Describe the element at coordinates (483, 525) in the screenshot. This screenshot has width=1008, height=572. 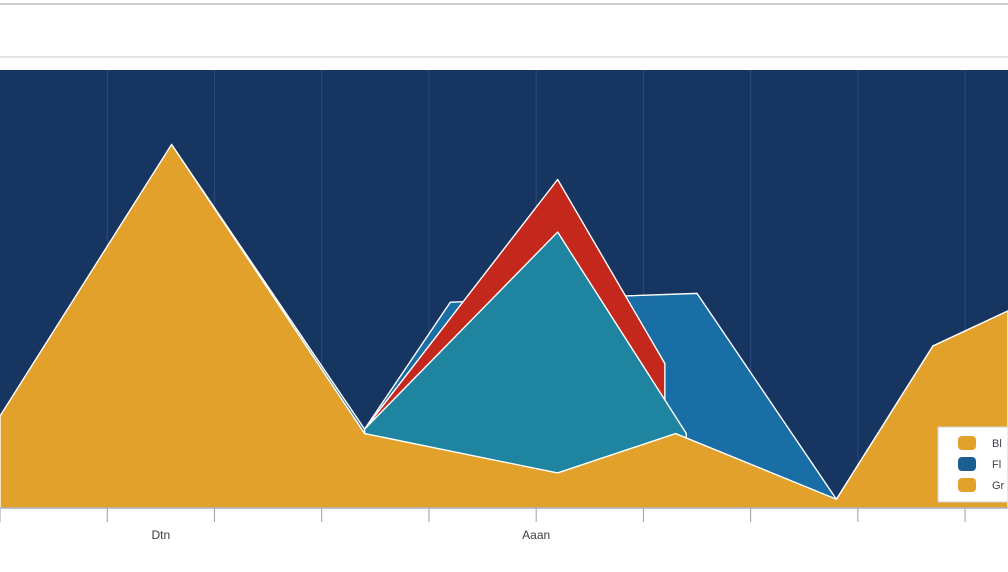
I see `x-axis-ticks: Dtn Aaan` at that location.